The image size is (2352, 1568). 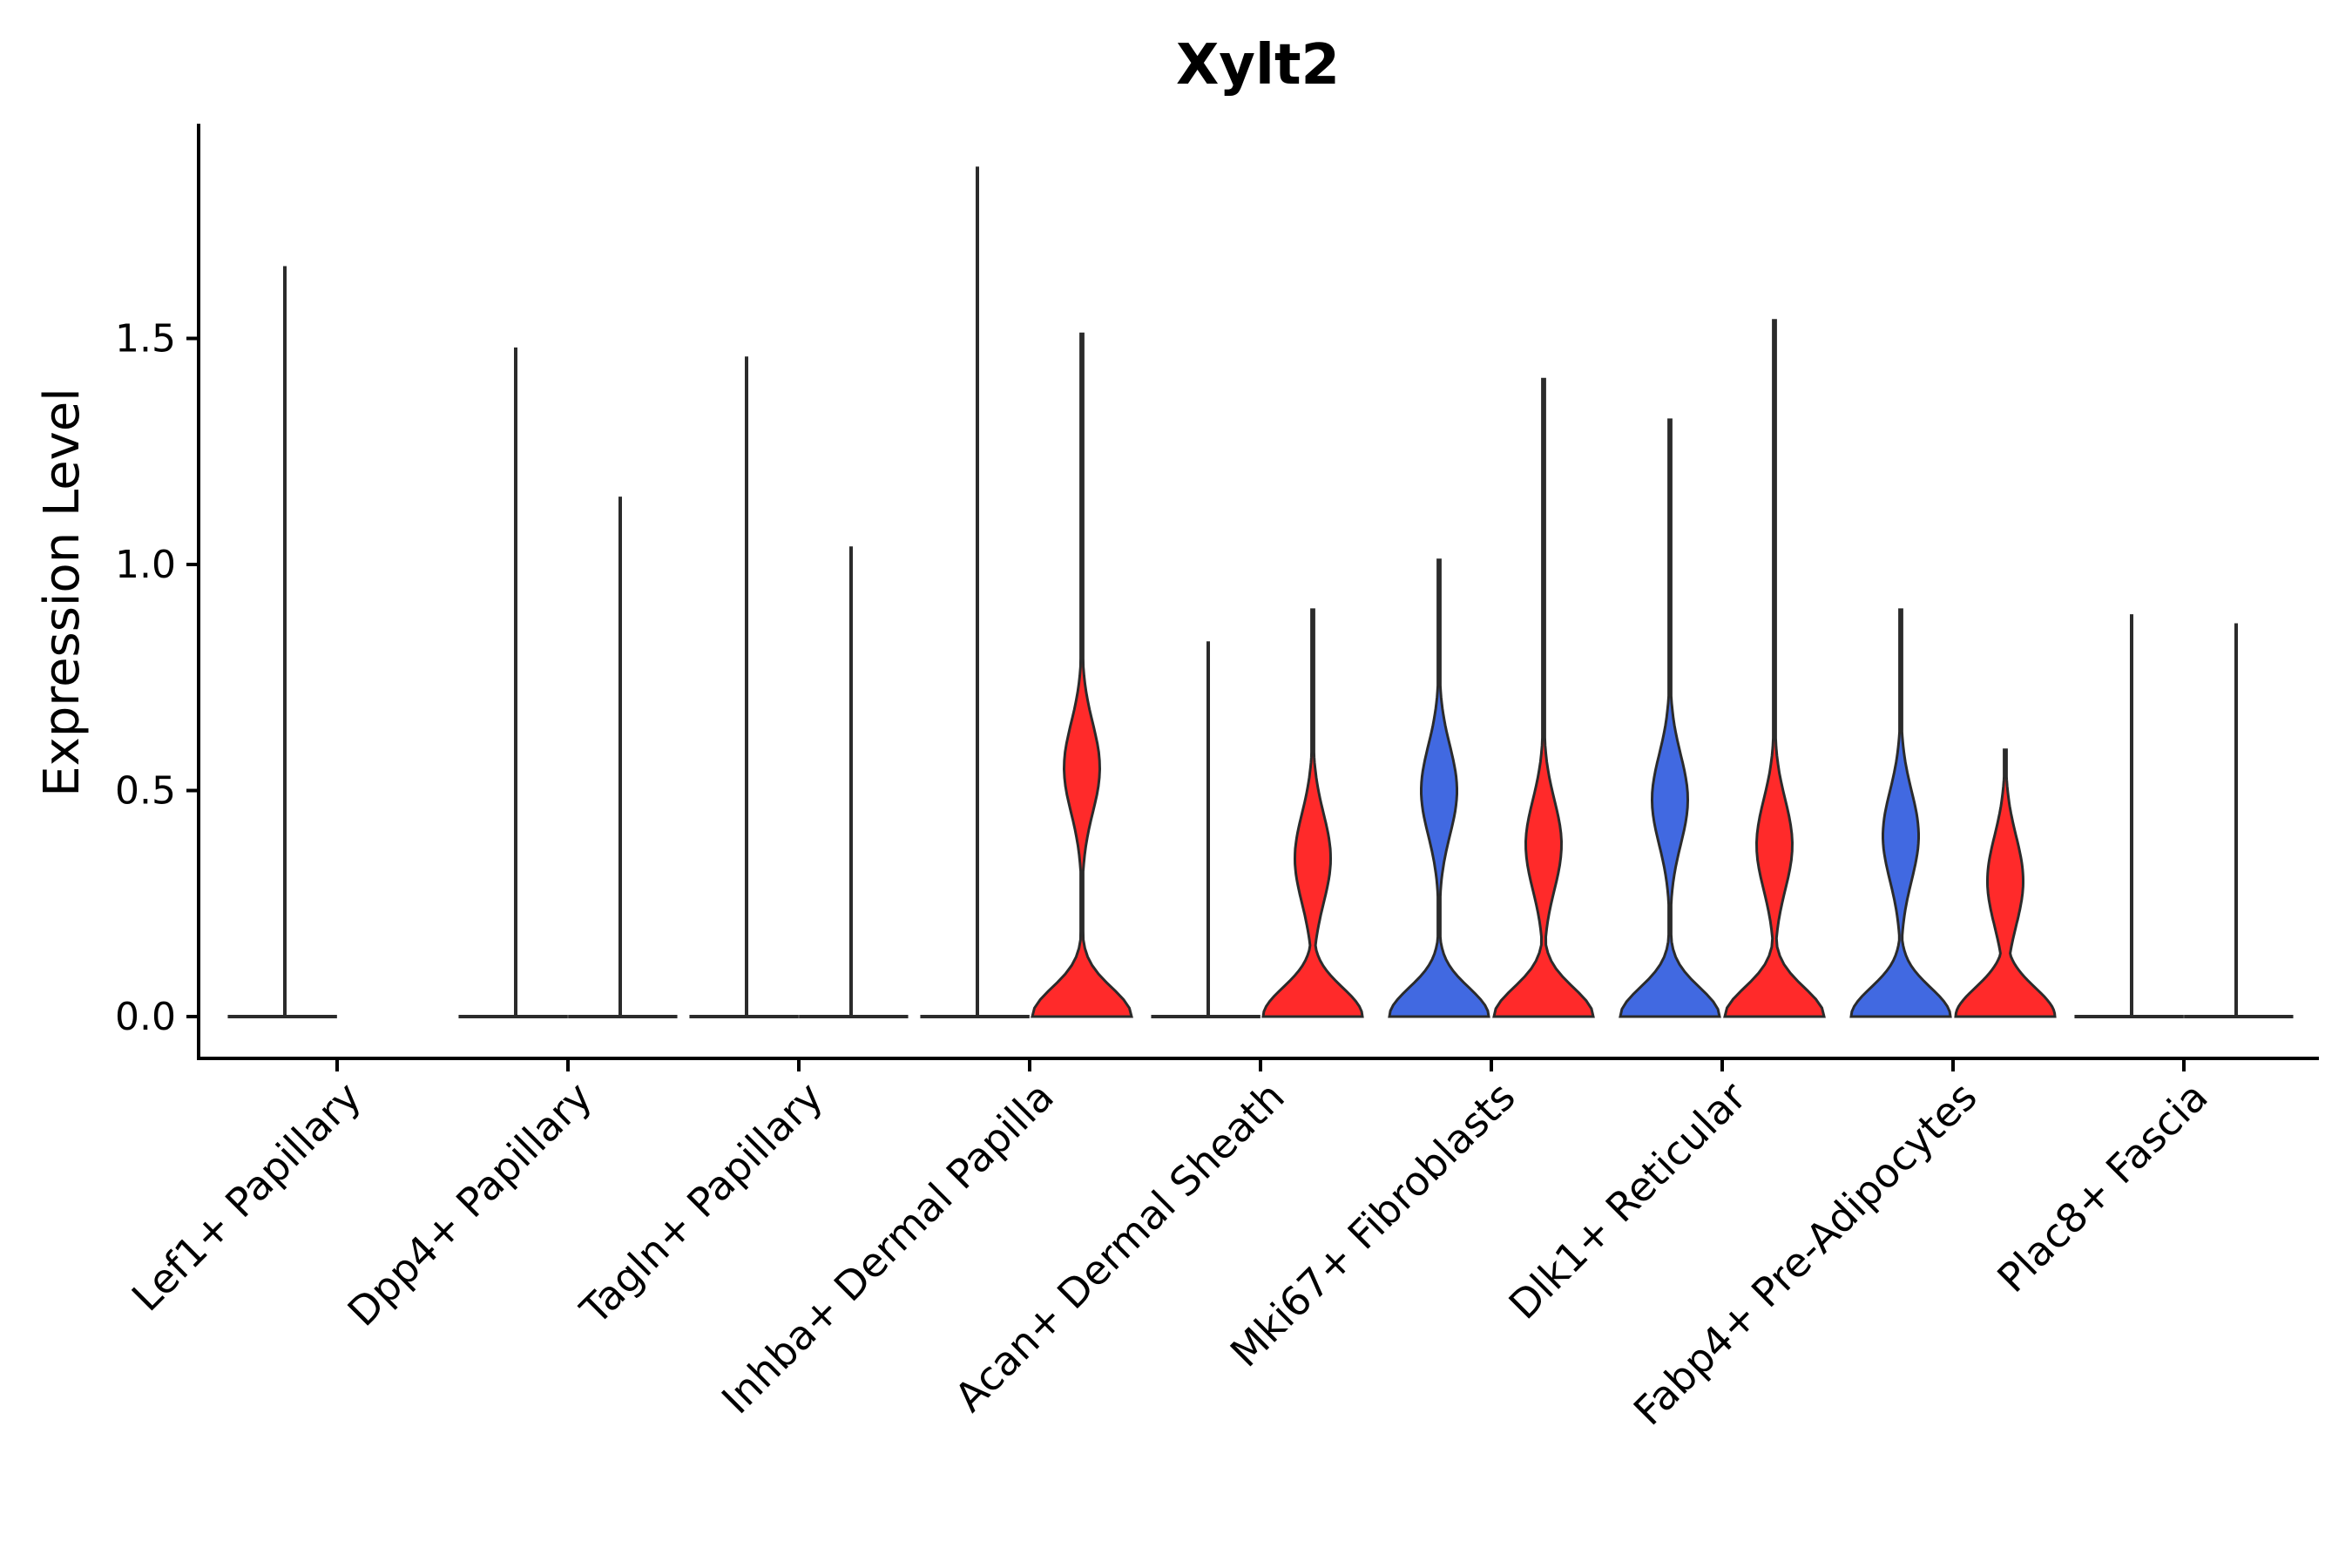 I want to click on x-tick-label: Plac8+ Fascia, so click(x=2102, y=1187).